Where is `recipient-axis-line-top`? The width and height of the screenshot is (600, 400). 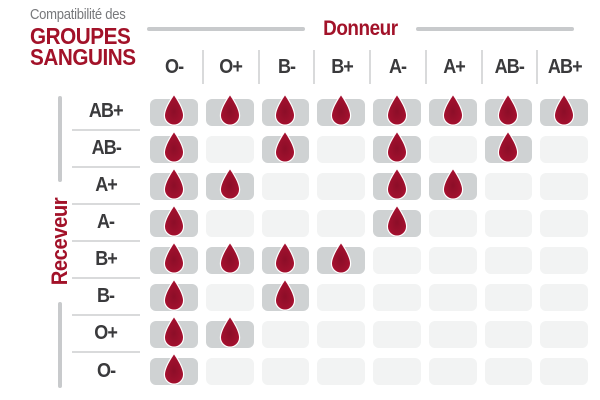
recipient-axis-line-top is located at coordinates (60, 139).